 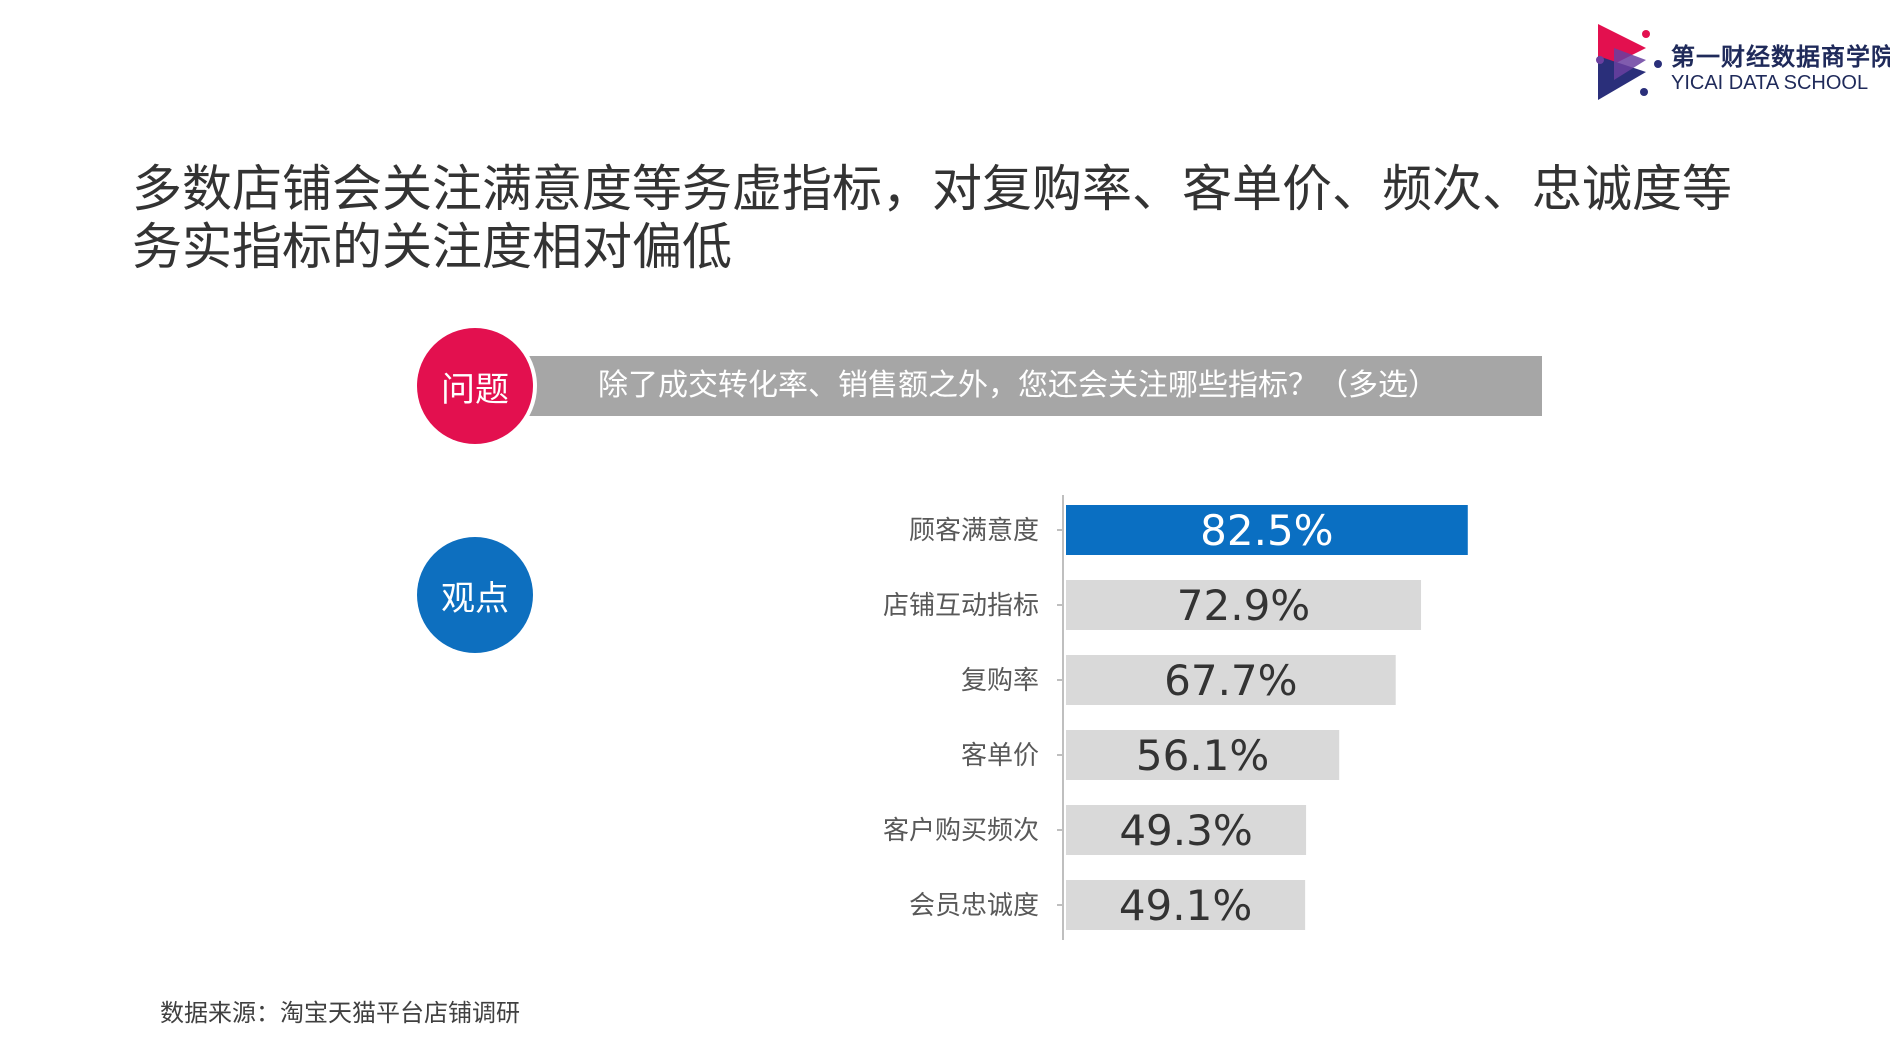 I want to click on category-label: 顾客满意度, so click(x=974, y=531).